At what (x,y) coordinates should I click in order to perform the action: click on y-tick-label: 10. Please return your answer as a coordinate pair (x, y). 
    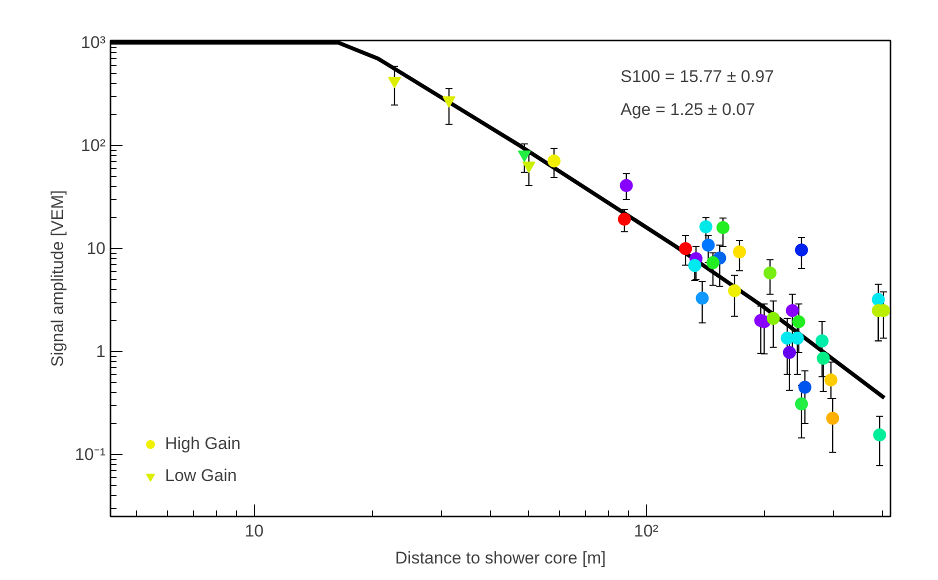
    Looking at the image, I should click on (96, 248).